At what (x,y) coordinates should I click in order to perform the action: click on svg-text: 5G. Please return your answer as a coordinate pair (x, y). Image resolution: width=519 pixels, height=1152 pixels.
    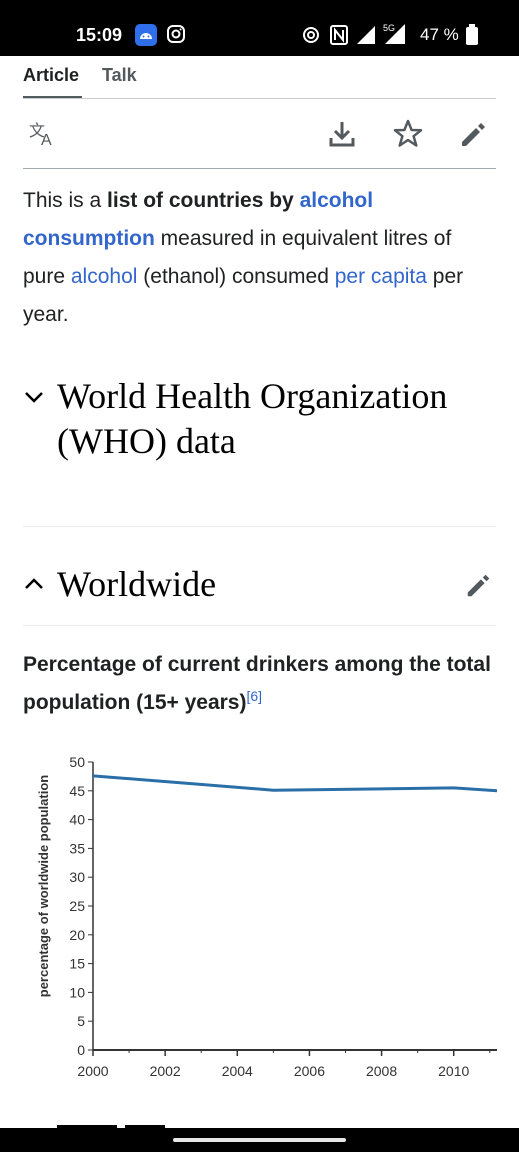
    Looking at the image, I should click on (389, 28).